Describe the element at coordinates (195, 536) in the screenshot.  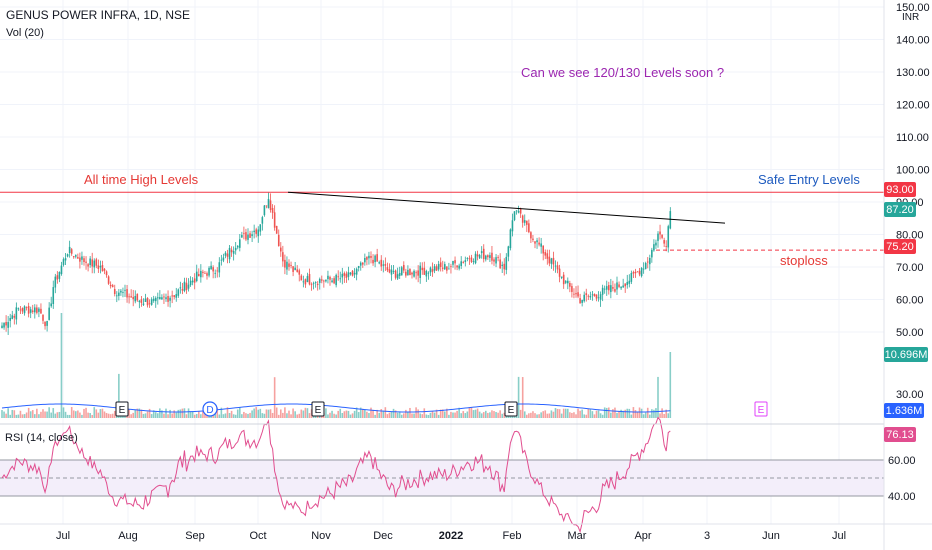
I see `time-tick-label: Sep` at that location.